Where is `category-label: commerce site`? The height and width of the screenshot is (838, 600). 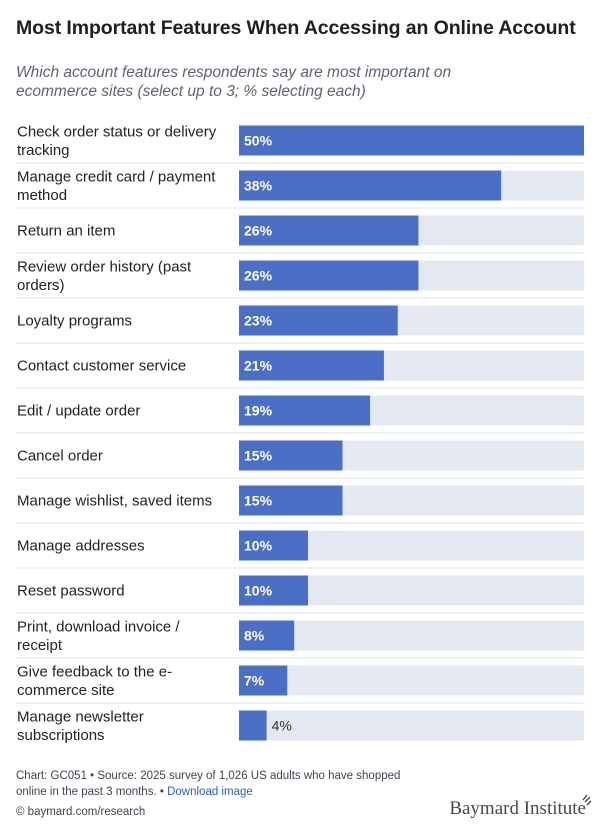 category-label: commerce site is located at coordinates (66, 690).